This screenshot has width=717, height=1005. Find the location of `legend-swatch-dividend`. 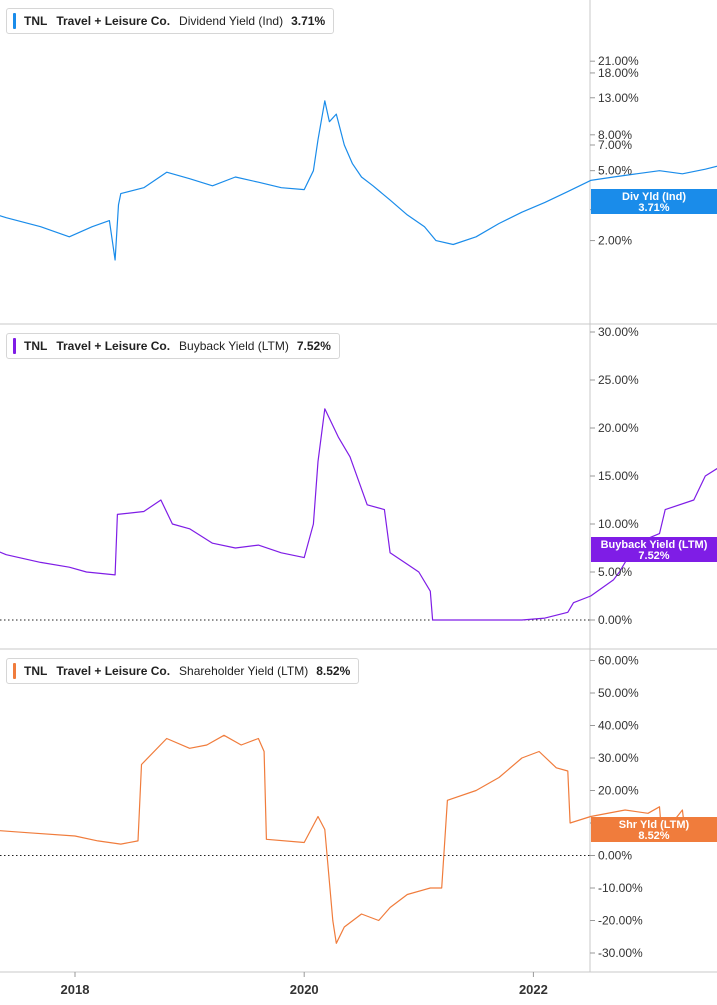

legend-swatch-dividend is located at coordinates (14, 21).